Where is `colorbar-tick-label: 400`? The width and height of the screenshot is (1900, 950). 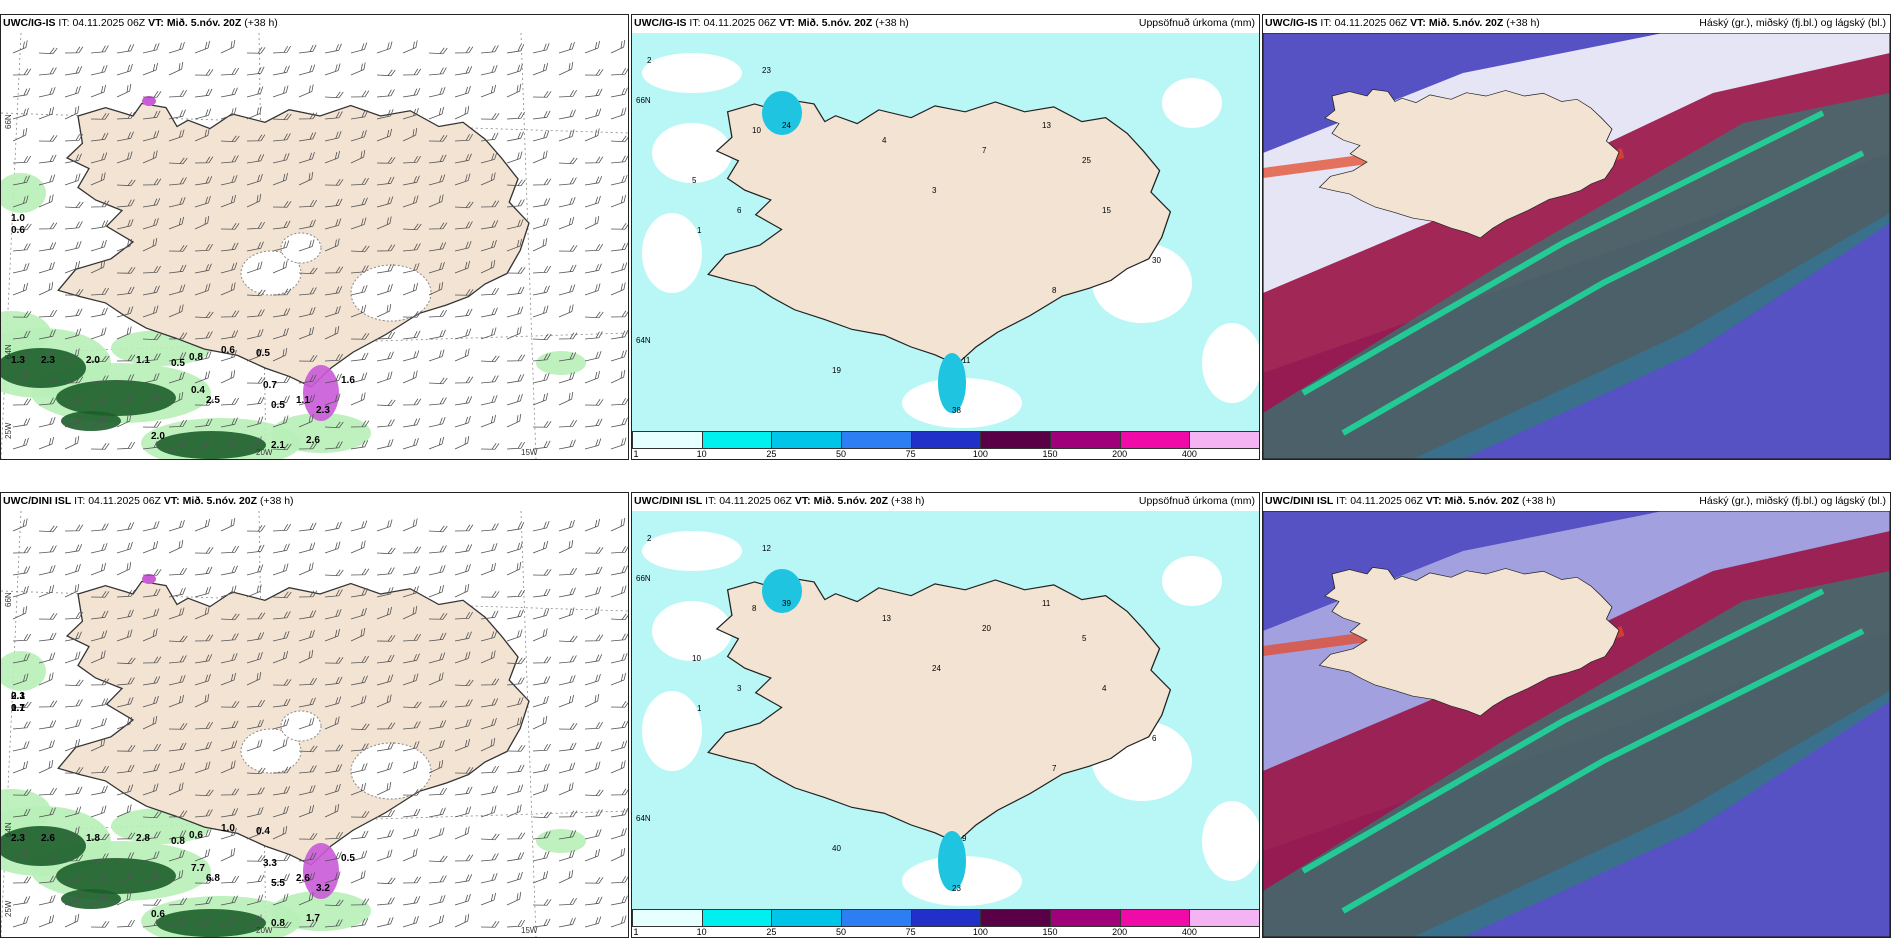 colorbar-tick-label: 400 is located at coordinates (1189, 454).